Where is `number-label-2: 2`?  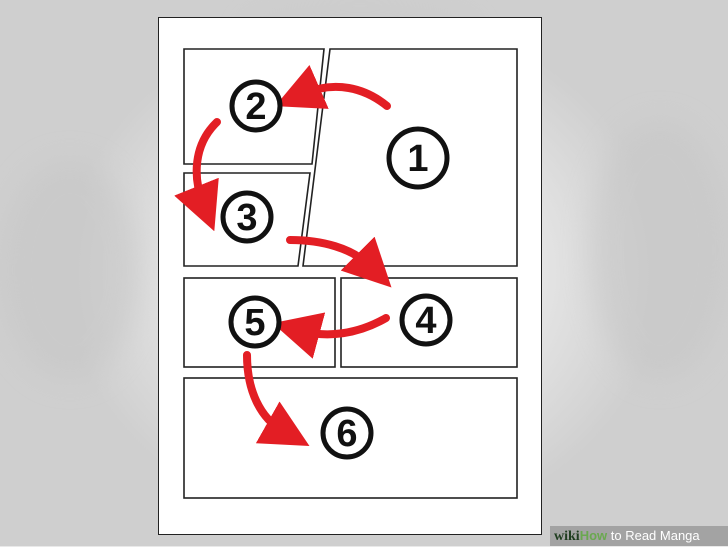 number-label-2: 2 is located at coordinates (255, 107).